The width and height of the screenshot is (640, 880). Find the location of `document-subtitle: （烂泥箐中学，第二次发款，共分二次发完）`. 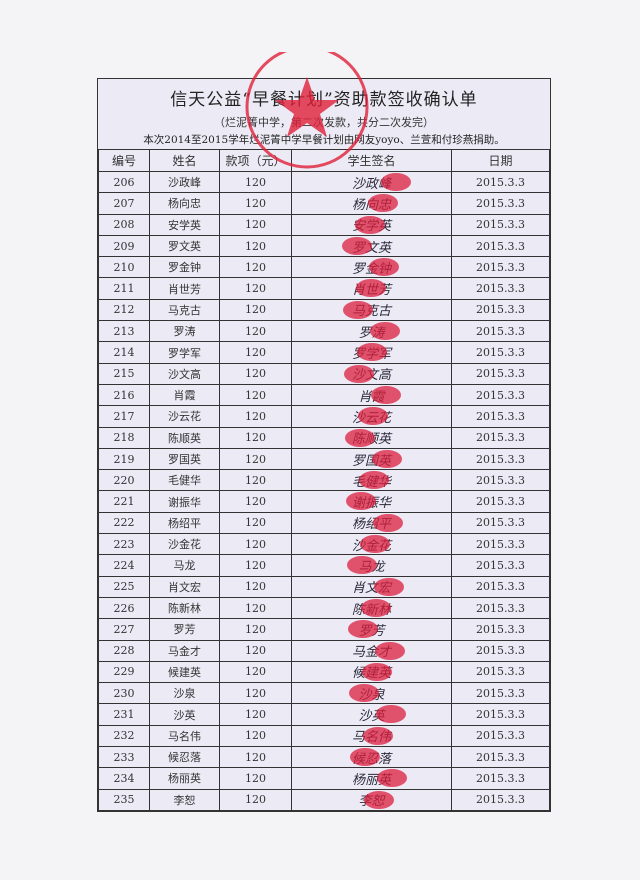

document-subtitle: （烂泥箐中学，第二次发款，共分二次发完） is located at coordinates (324, 122).